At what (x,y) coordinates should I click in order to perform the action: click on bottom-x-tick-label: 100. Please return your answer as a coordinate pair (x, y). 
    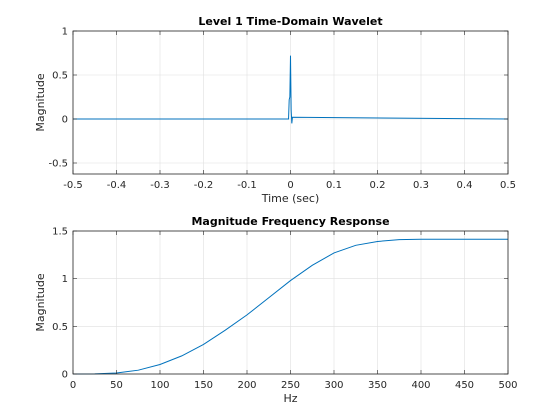
    Looking at the image, I should click on (159, 385).